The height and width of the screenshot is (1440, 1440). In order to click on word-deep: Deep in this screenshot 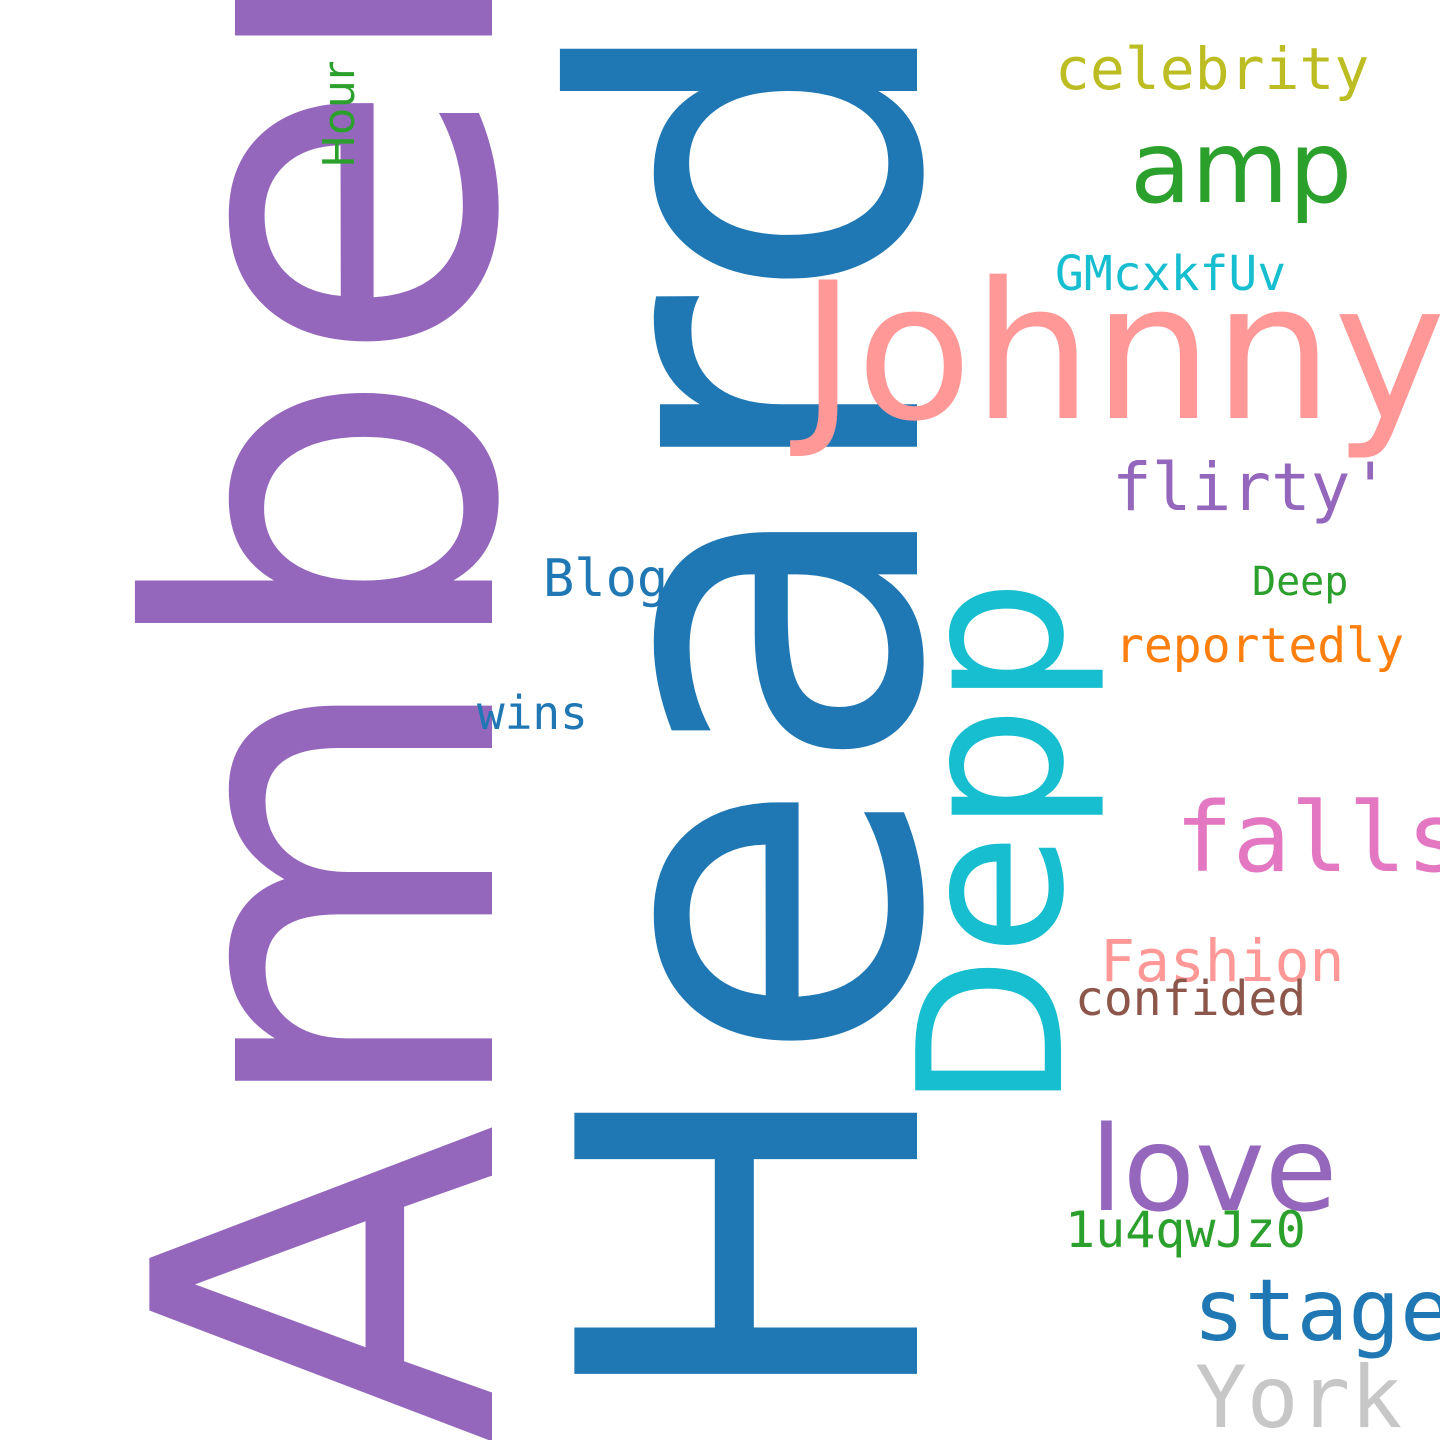, I will do `click(1300, 582)`.